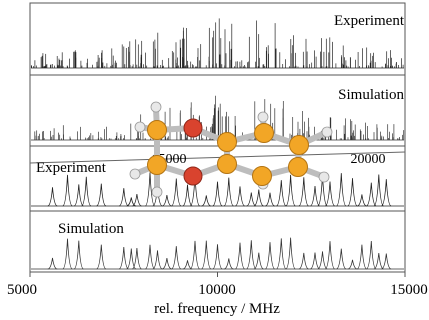 This screenshot has height=320, width=429. I want to click on bottom-simulation-label: Simulation, so click(91, 229).